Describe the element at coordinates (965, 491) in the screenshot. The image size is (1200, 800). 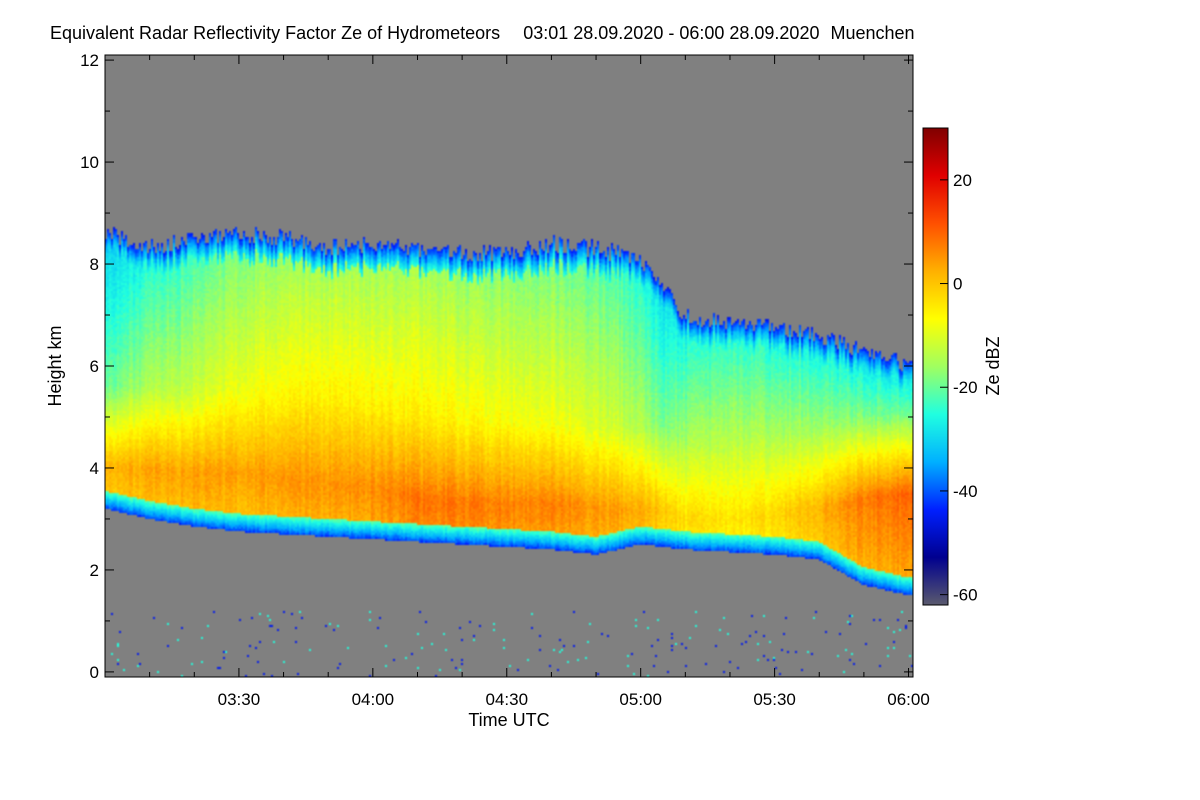
I see `colorbar-tick-label: -40` at that location.